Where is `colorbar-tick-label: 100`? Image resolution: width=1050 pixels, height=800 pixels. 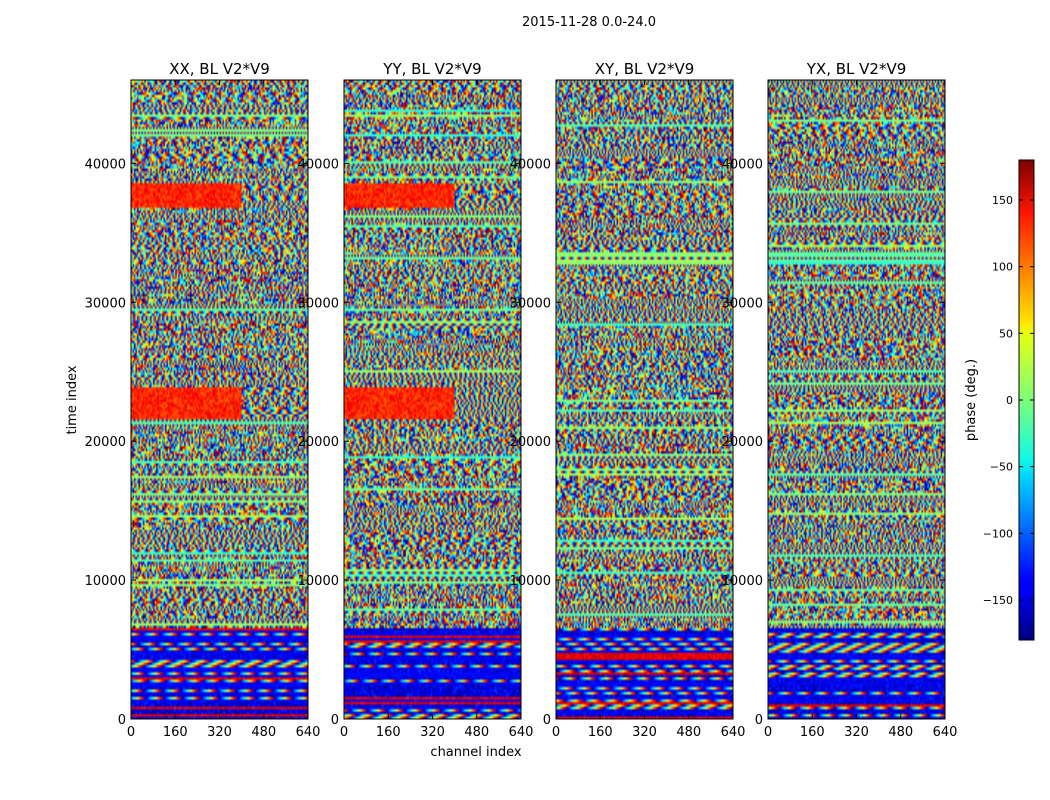 colorbar-tick-label: 100 is located at coordinates (1002, 267).